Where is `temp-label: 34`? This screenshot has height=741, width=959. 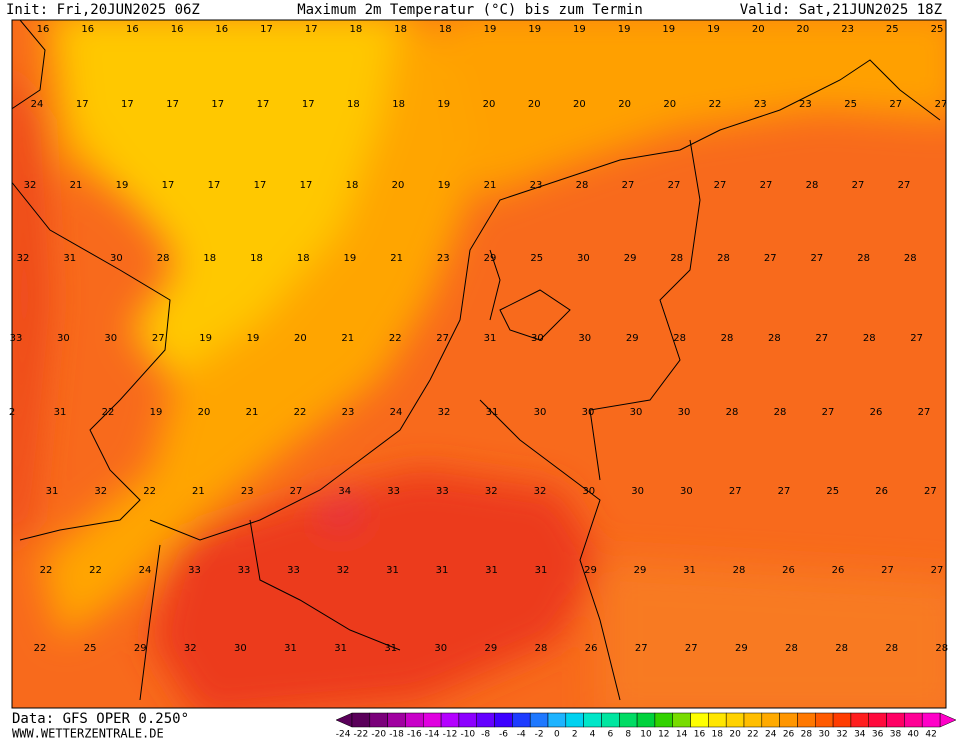
temp-label: 34 is located at coordinates (344, 491).